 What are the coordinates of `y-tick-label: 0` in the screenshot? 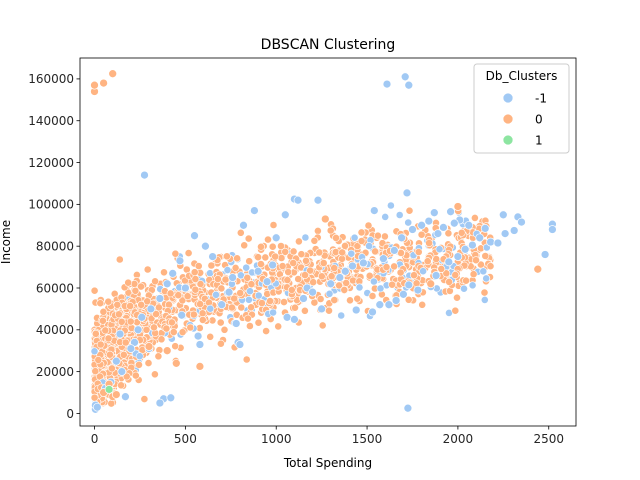 It's located at (70, 414).